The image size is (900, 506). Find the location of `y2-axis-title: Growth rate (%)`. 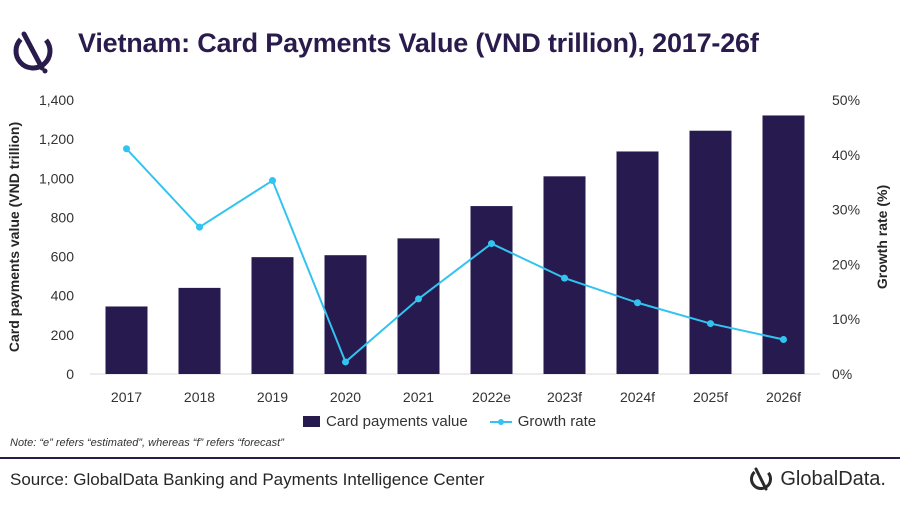

y2-axis-title: Growth rate (%) is located at coordinates (882, 237).